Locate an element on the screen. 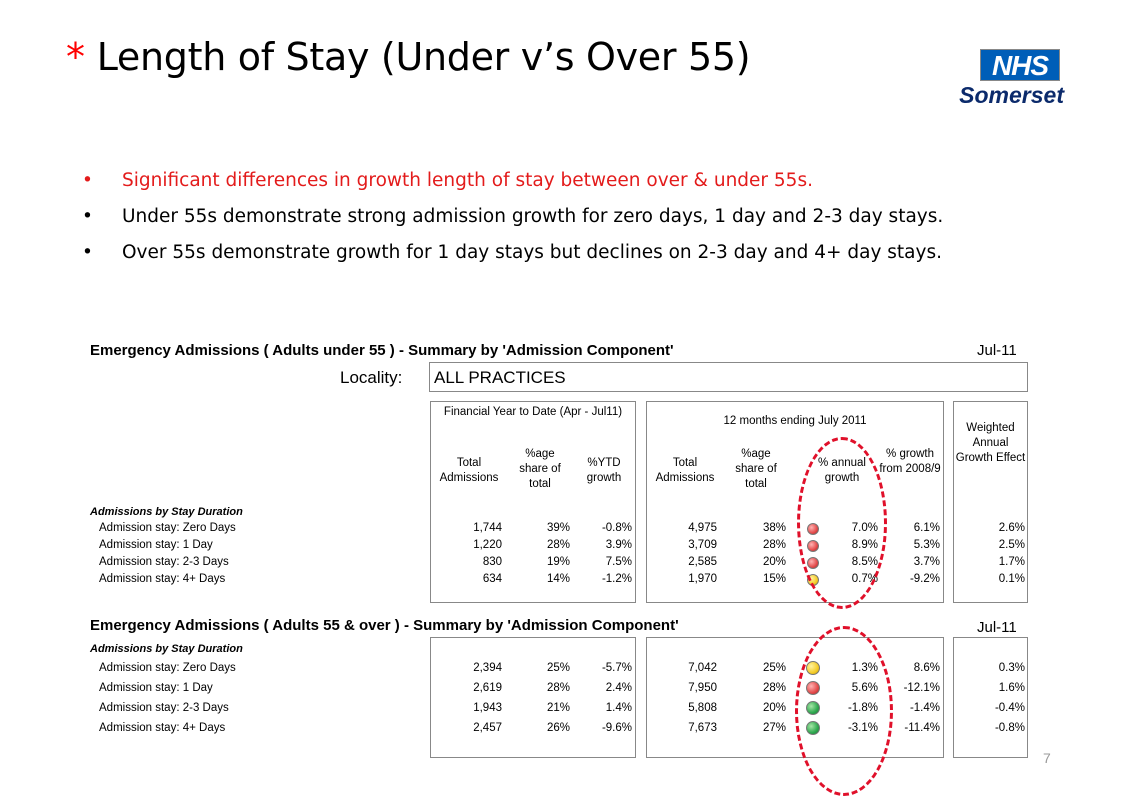 This screenshot has width=1122, height=797. cell-12m-total: 4,975 is located at coordinates (702, 528).